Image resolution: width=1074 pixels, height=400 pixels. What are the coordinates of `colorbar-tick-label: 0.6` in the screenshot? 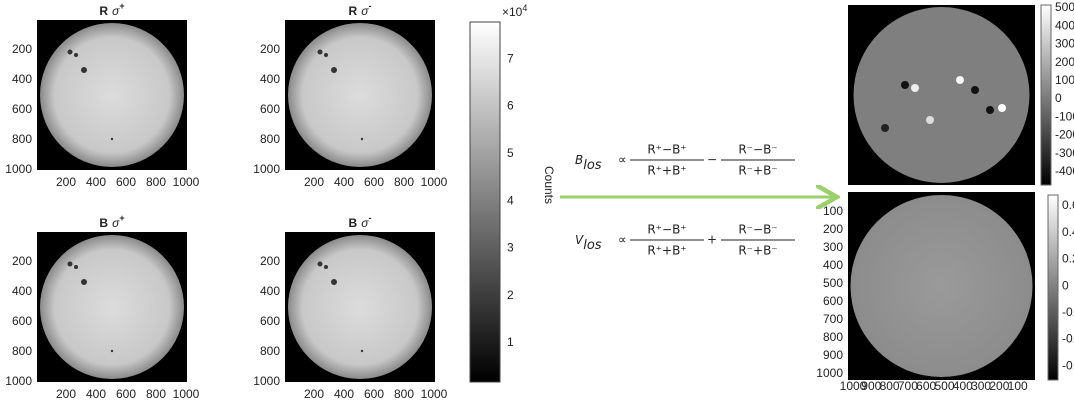 It's located at (1068, 205).